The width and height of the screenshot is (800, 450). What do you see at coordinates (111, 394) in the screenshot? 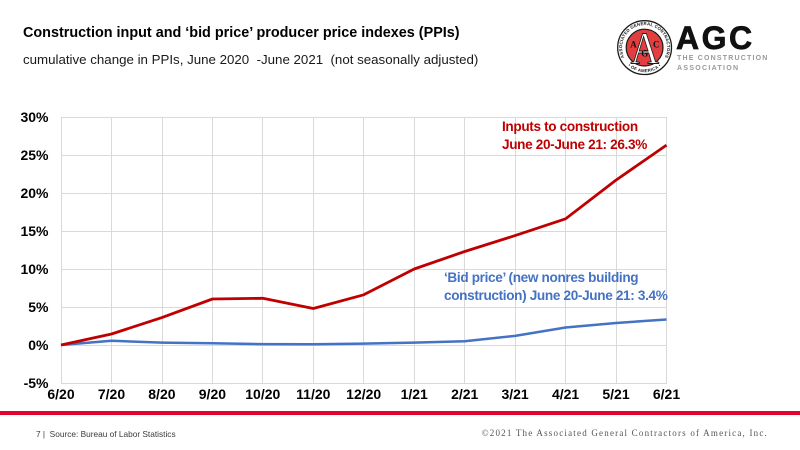
I see `svg-text: 7/20` at bounding box center [111, 394].